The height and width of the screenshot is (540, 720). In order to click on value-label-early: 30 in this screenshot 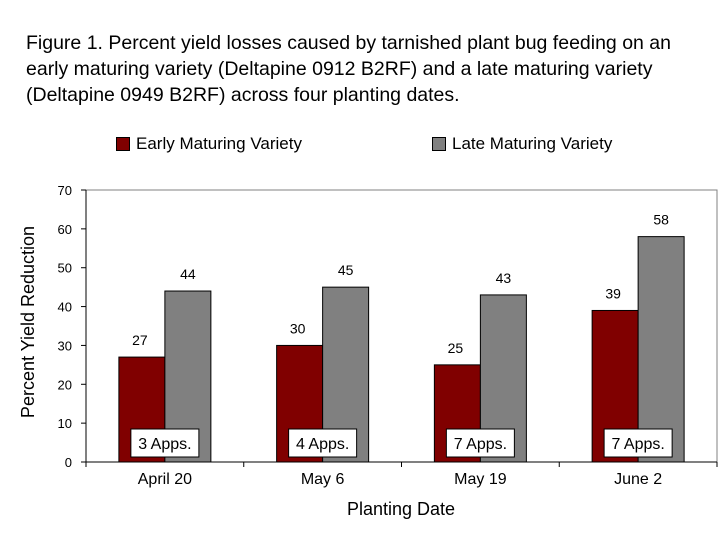, I will do `click(298, 328)`.